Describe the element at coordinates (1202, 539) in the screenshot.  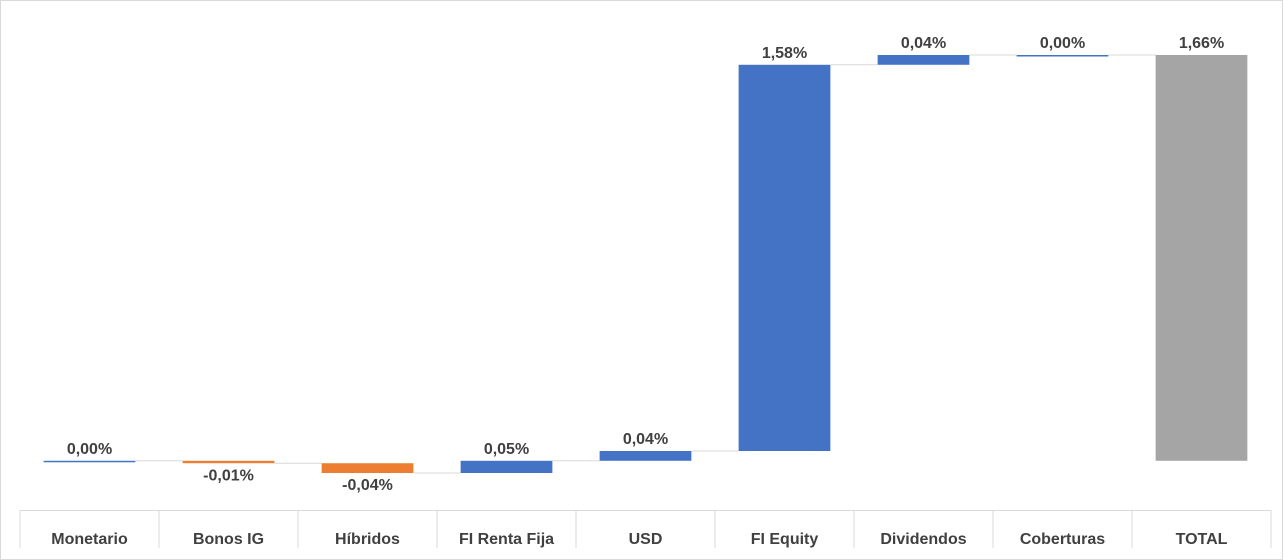
I see `x-tick-label: TOTAL` at that location.